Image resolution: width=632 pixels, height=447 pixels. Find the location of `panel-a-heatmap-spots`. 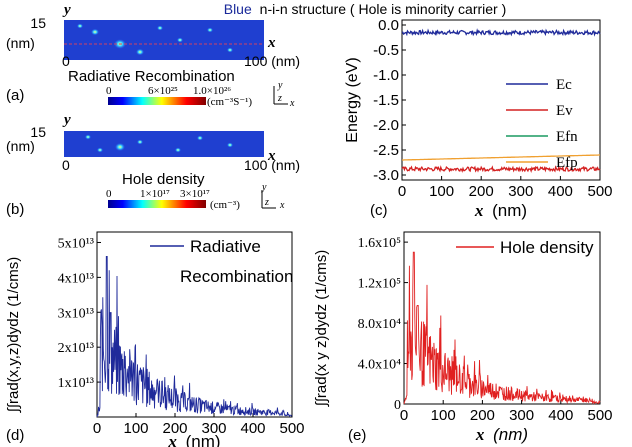

panel-a-heatmap-spots is located at coordinates (155, 39).